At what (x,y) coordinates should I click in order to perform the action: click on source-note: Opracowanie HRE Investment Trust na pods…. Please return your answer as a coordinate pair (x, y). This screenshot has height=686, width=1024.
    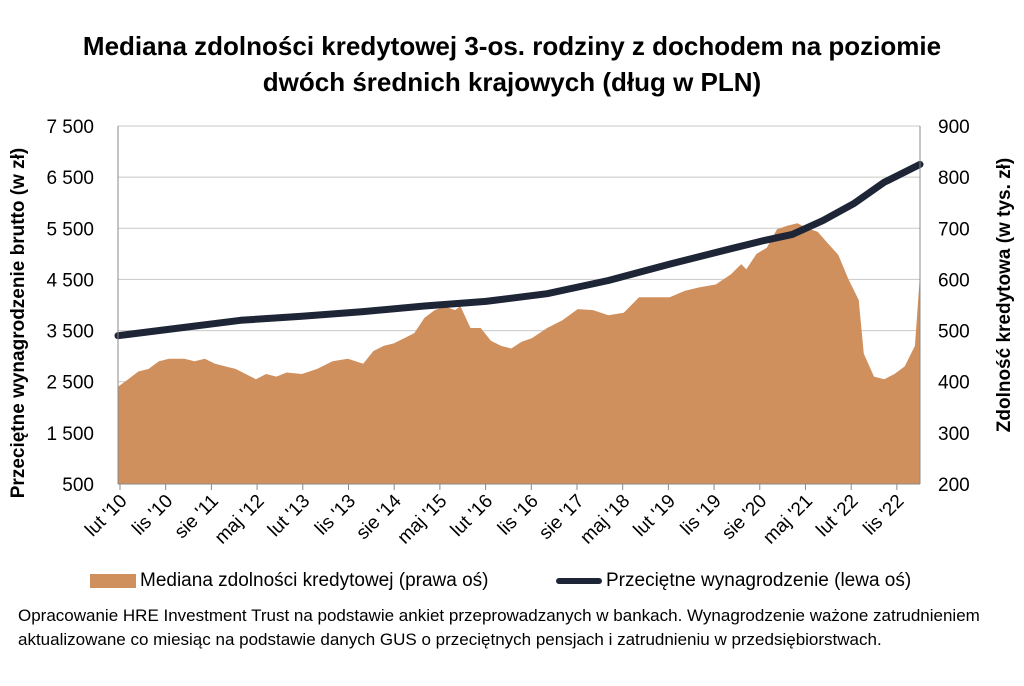
    Looking at the image, I should click on (499, 627).